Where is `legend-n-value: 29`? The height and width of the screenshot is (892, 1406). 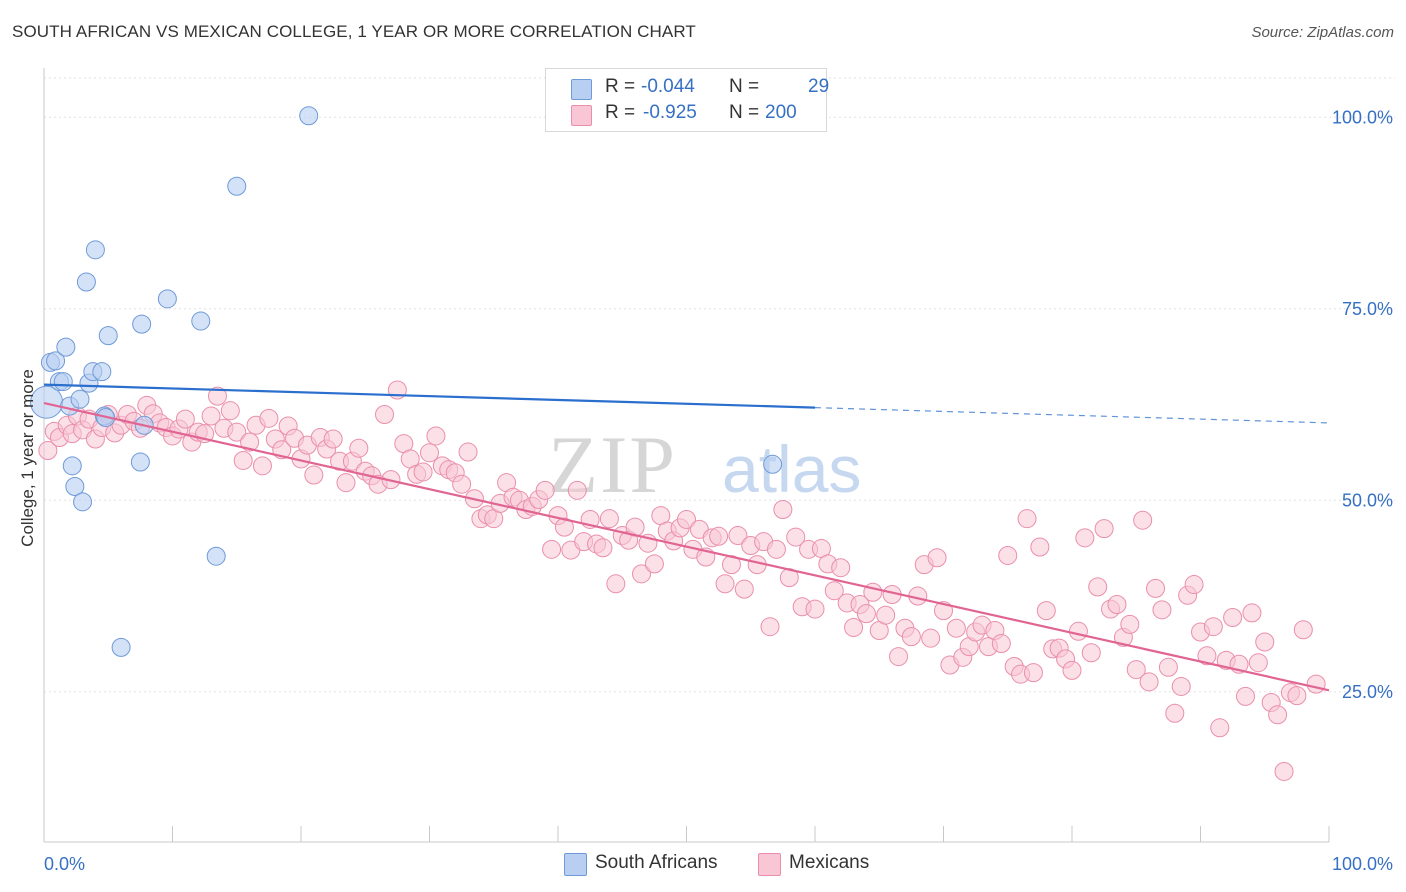 legend-n-value: 29 is located at coordinates (819, 86).